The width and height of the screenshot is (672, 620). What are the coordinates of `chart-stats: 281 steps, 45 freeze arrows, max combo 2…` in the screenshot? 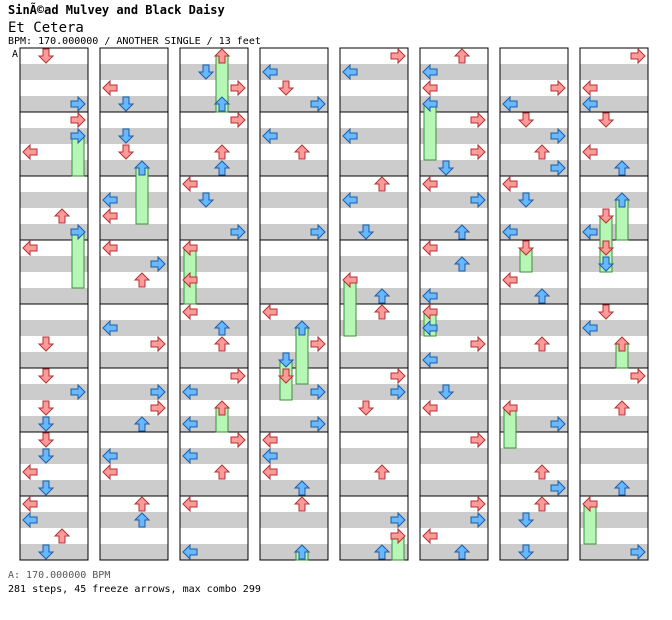 It's located at (134, 589).